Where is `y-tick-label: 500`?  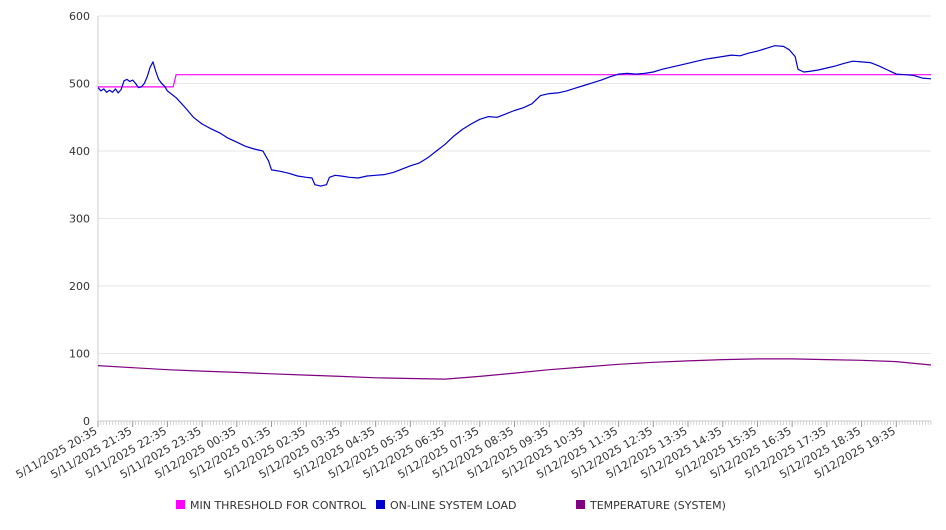 y-tick-label: 500 is located at coordinates (79, 84).